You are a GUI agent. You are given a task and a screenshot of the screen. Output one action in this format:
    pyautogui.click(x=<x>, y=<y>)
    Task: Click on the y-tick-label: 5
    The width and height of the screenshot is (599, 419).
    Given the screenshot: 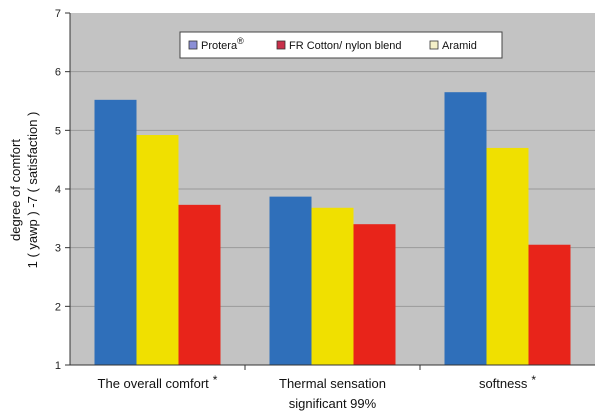 What is the action you would take?
    pyautogui.click(x=58, y=131)
    